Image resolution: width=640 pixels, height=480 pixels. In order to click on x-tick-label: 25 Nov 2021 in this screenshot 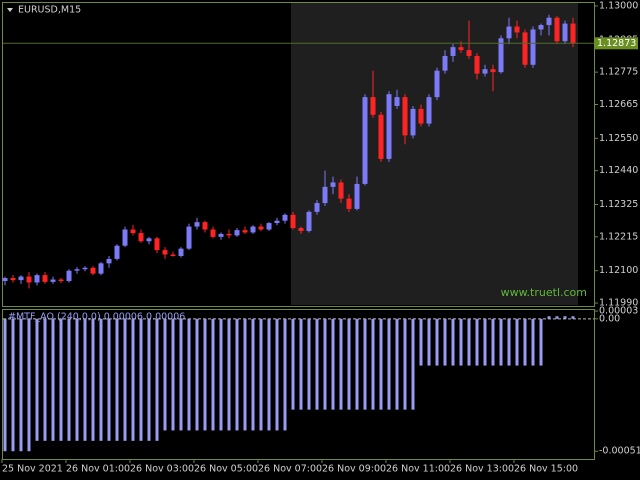, I will do `click(32, 469)`.